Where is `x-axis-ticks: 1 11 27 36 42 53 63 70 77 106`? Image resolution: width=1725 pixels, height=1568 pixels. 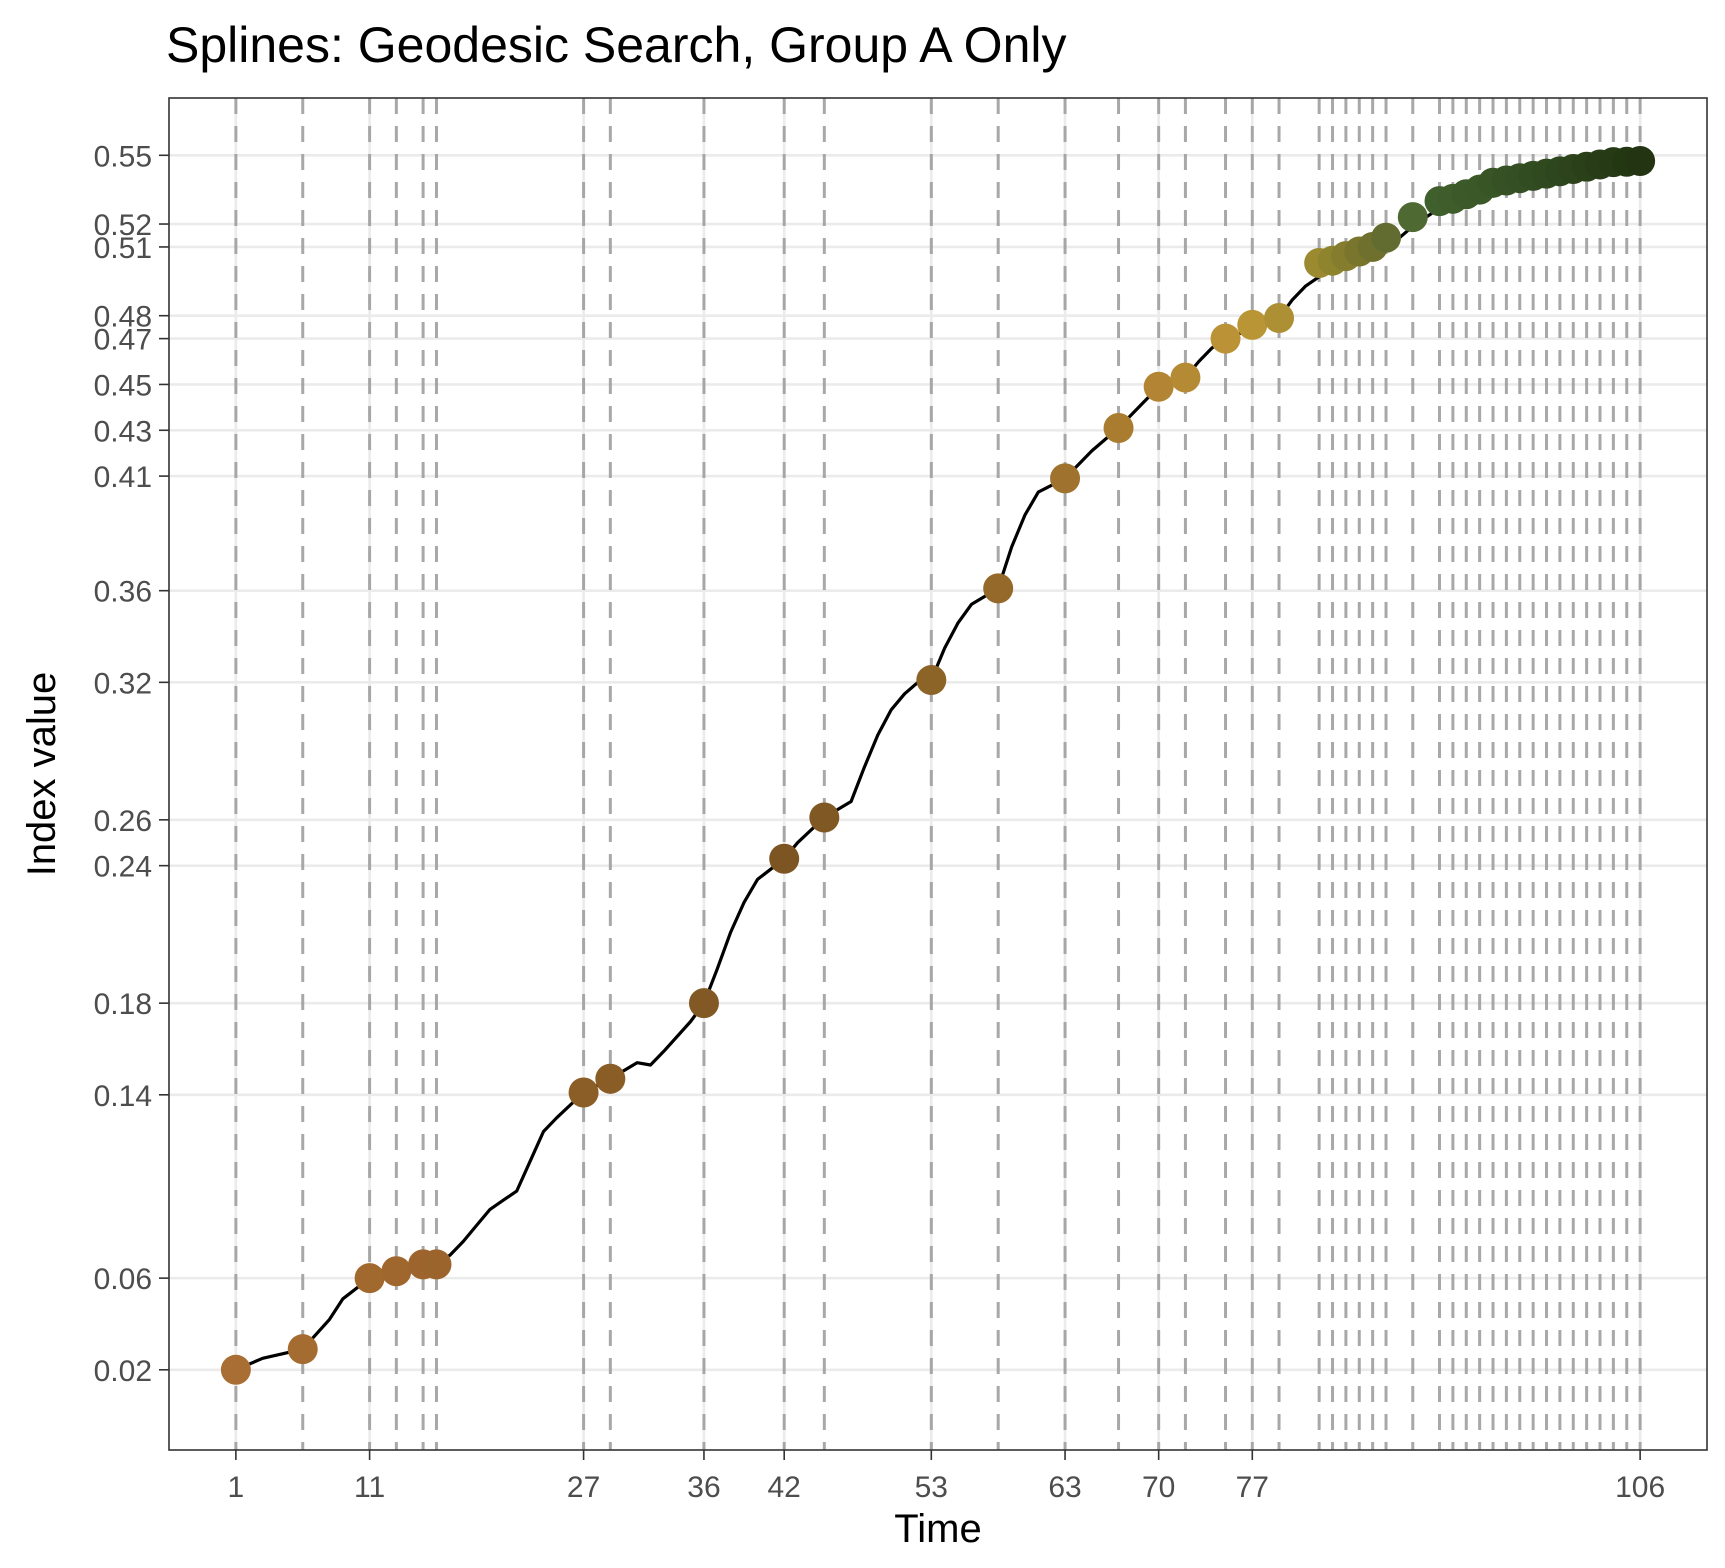 x-axis-ticks: 1 11 27 36 42 53 63 70 77 106 is located at coordinates (946, 1477).